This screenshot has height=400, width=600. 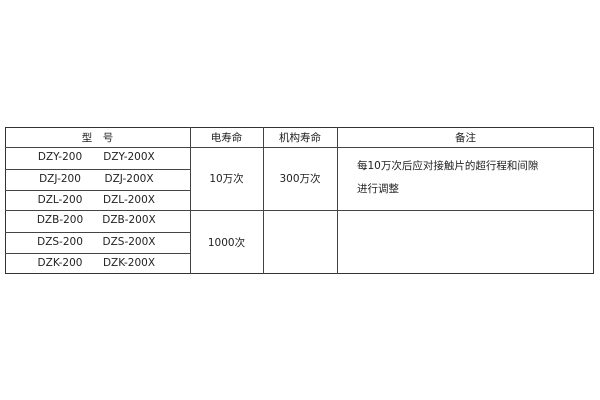 What do you see at coordinates (226, 179) in the screenshot?
I see `electrical-life-group-1: 10万次` at bounding box center [226, 179].